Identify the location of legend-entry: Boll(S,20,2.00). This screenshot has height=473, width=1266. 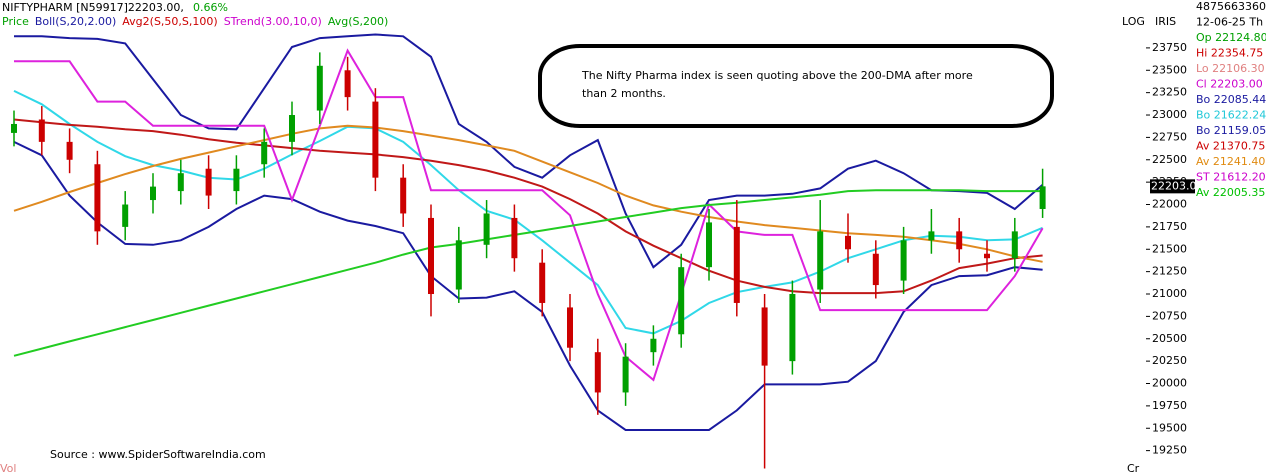
(75, 21).